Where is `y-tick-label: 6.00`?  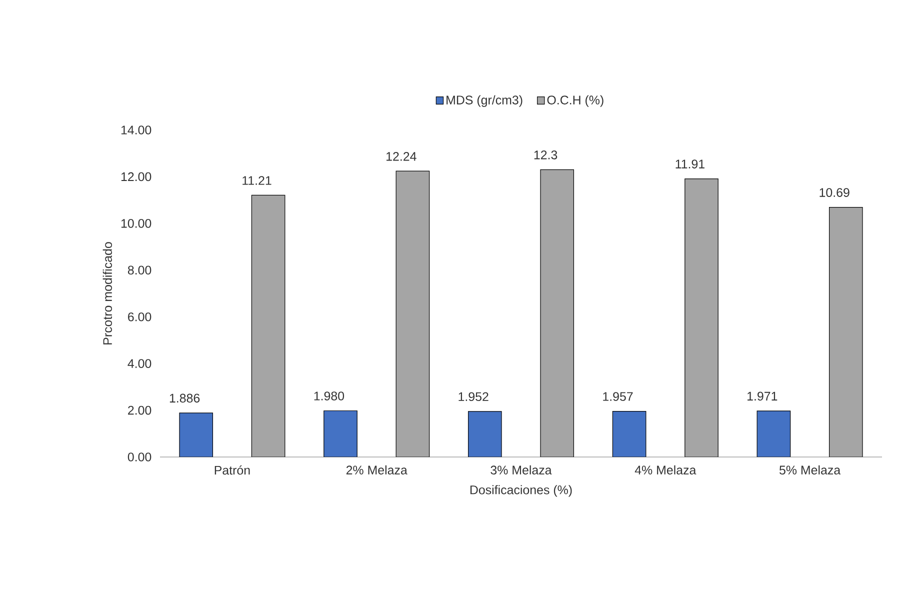 y-tick-label: 6.00 is located at coordinates (140, 317).